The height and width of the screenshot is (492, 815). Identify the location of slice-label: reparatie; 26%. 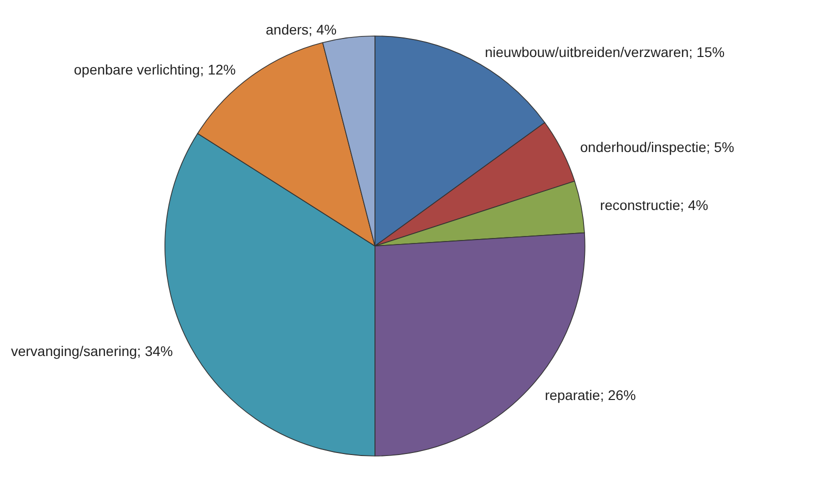
(590, 395).